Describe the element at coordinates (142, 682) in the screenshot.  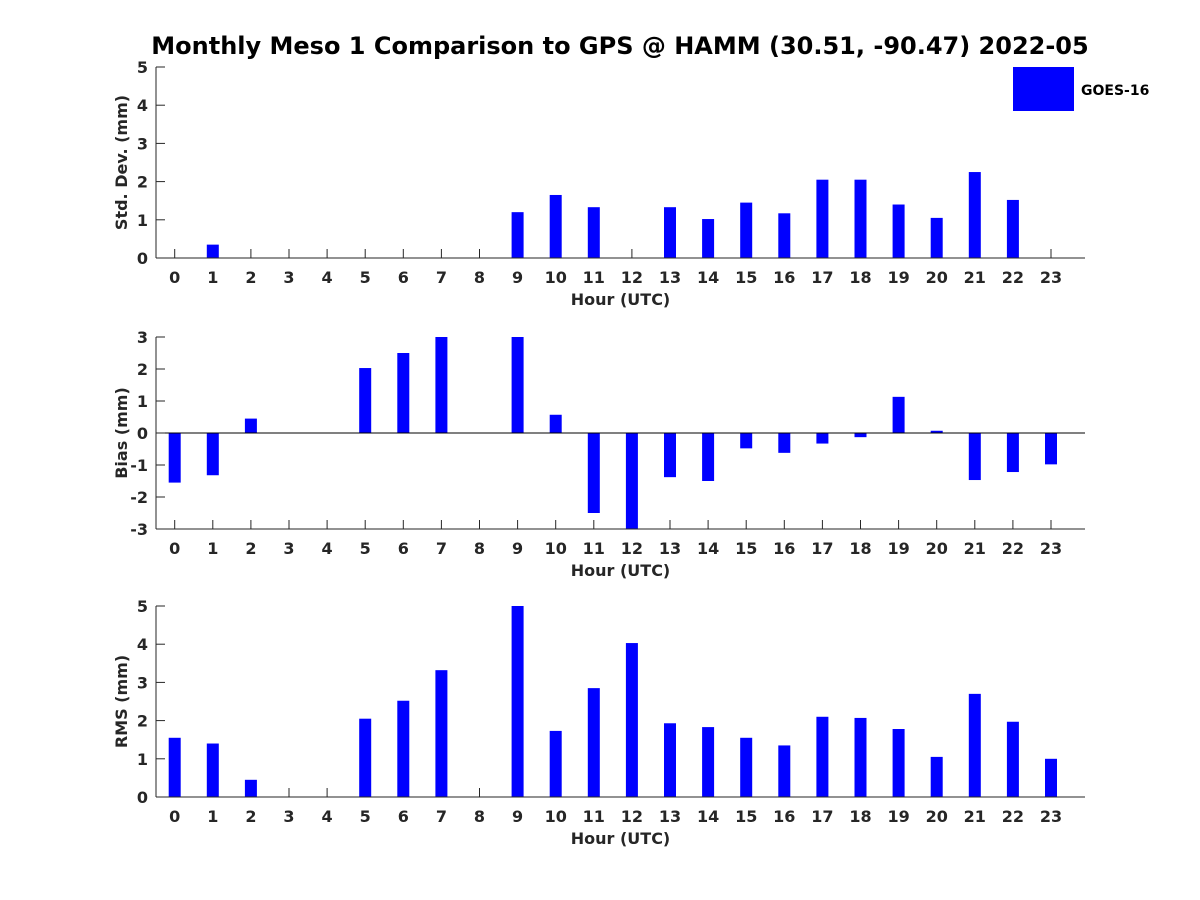
I see `y-tick-label: 3` at that location.